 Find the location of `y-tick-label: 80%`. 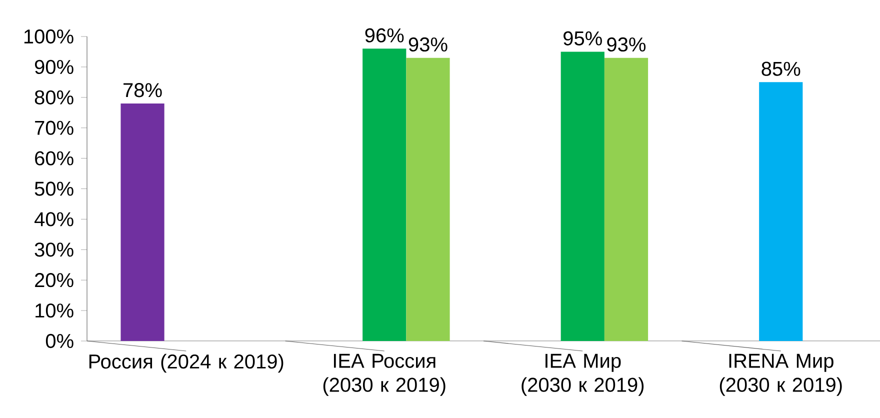

y-tick-label: 80% is located at coordinates (54, 97).